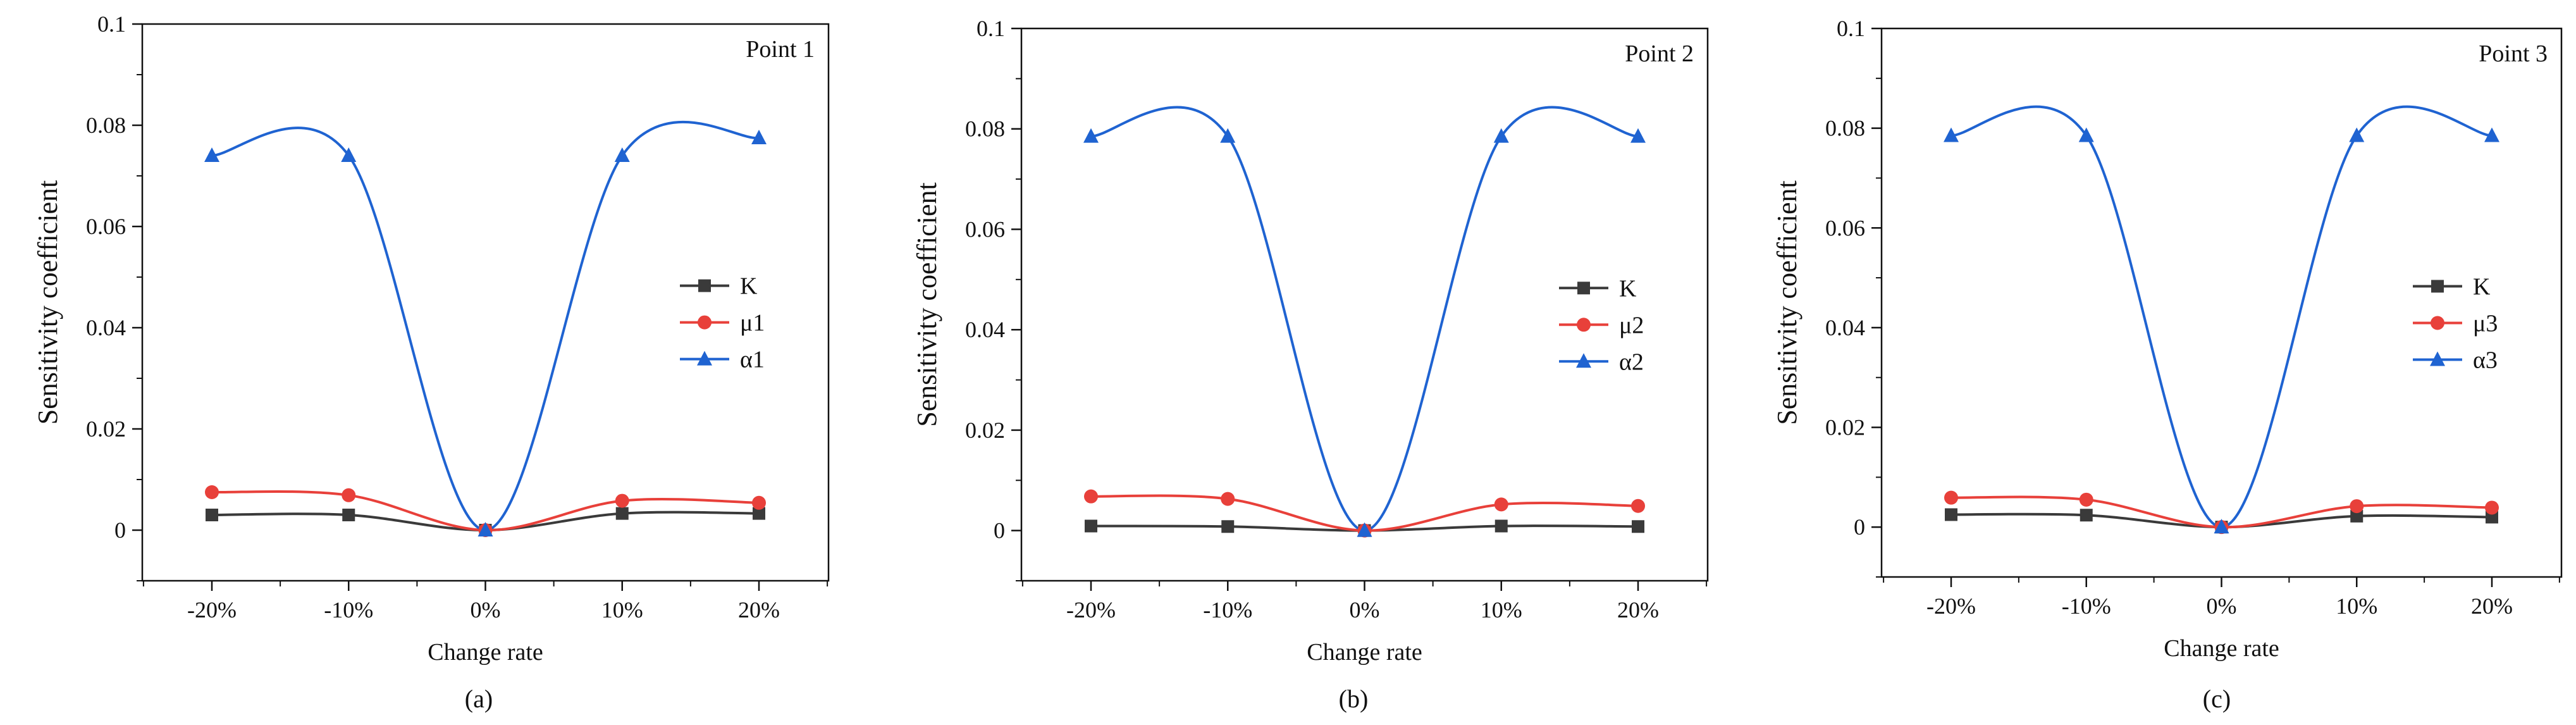  Describe the element at coordinates (479, 699) in the screenshot. I see `panel-label: (a)` at that location.